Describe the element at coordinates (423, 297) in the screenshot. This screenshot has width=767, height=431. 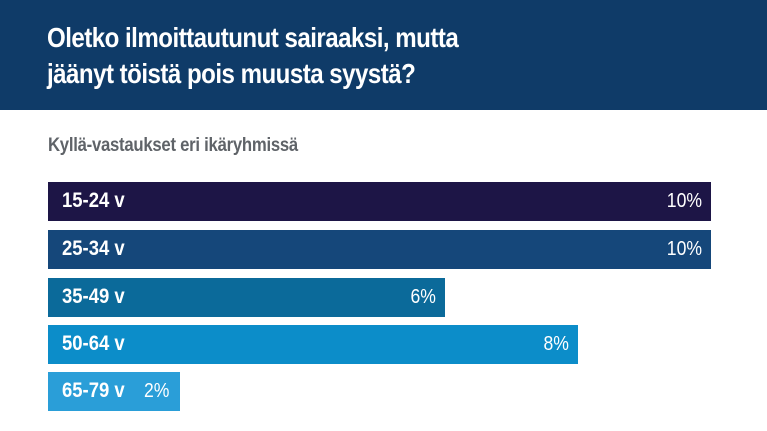
I see `bar-value: 6%` at that location.